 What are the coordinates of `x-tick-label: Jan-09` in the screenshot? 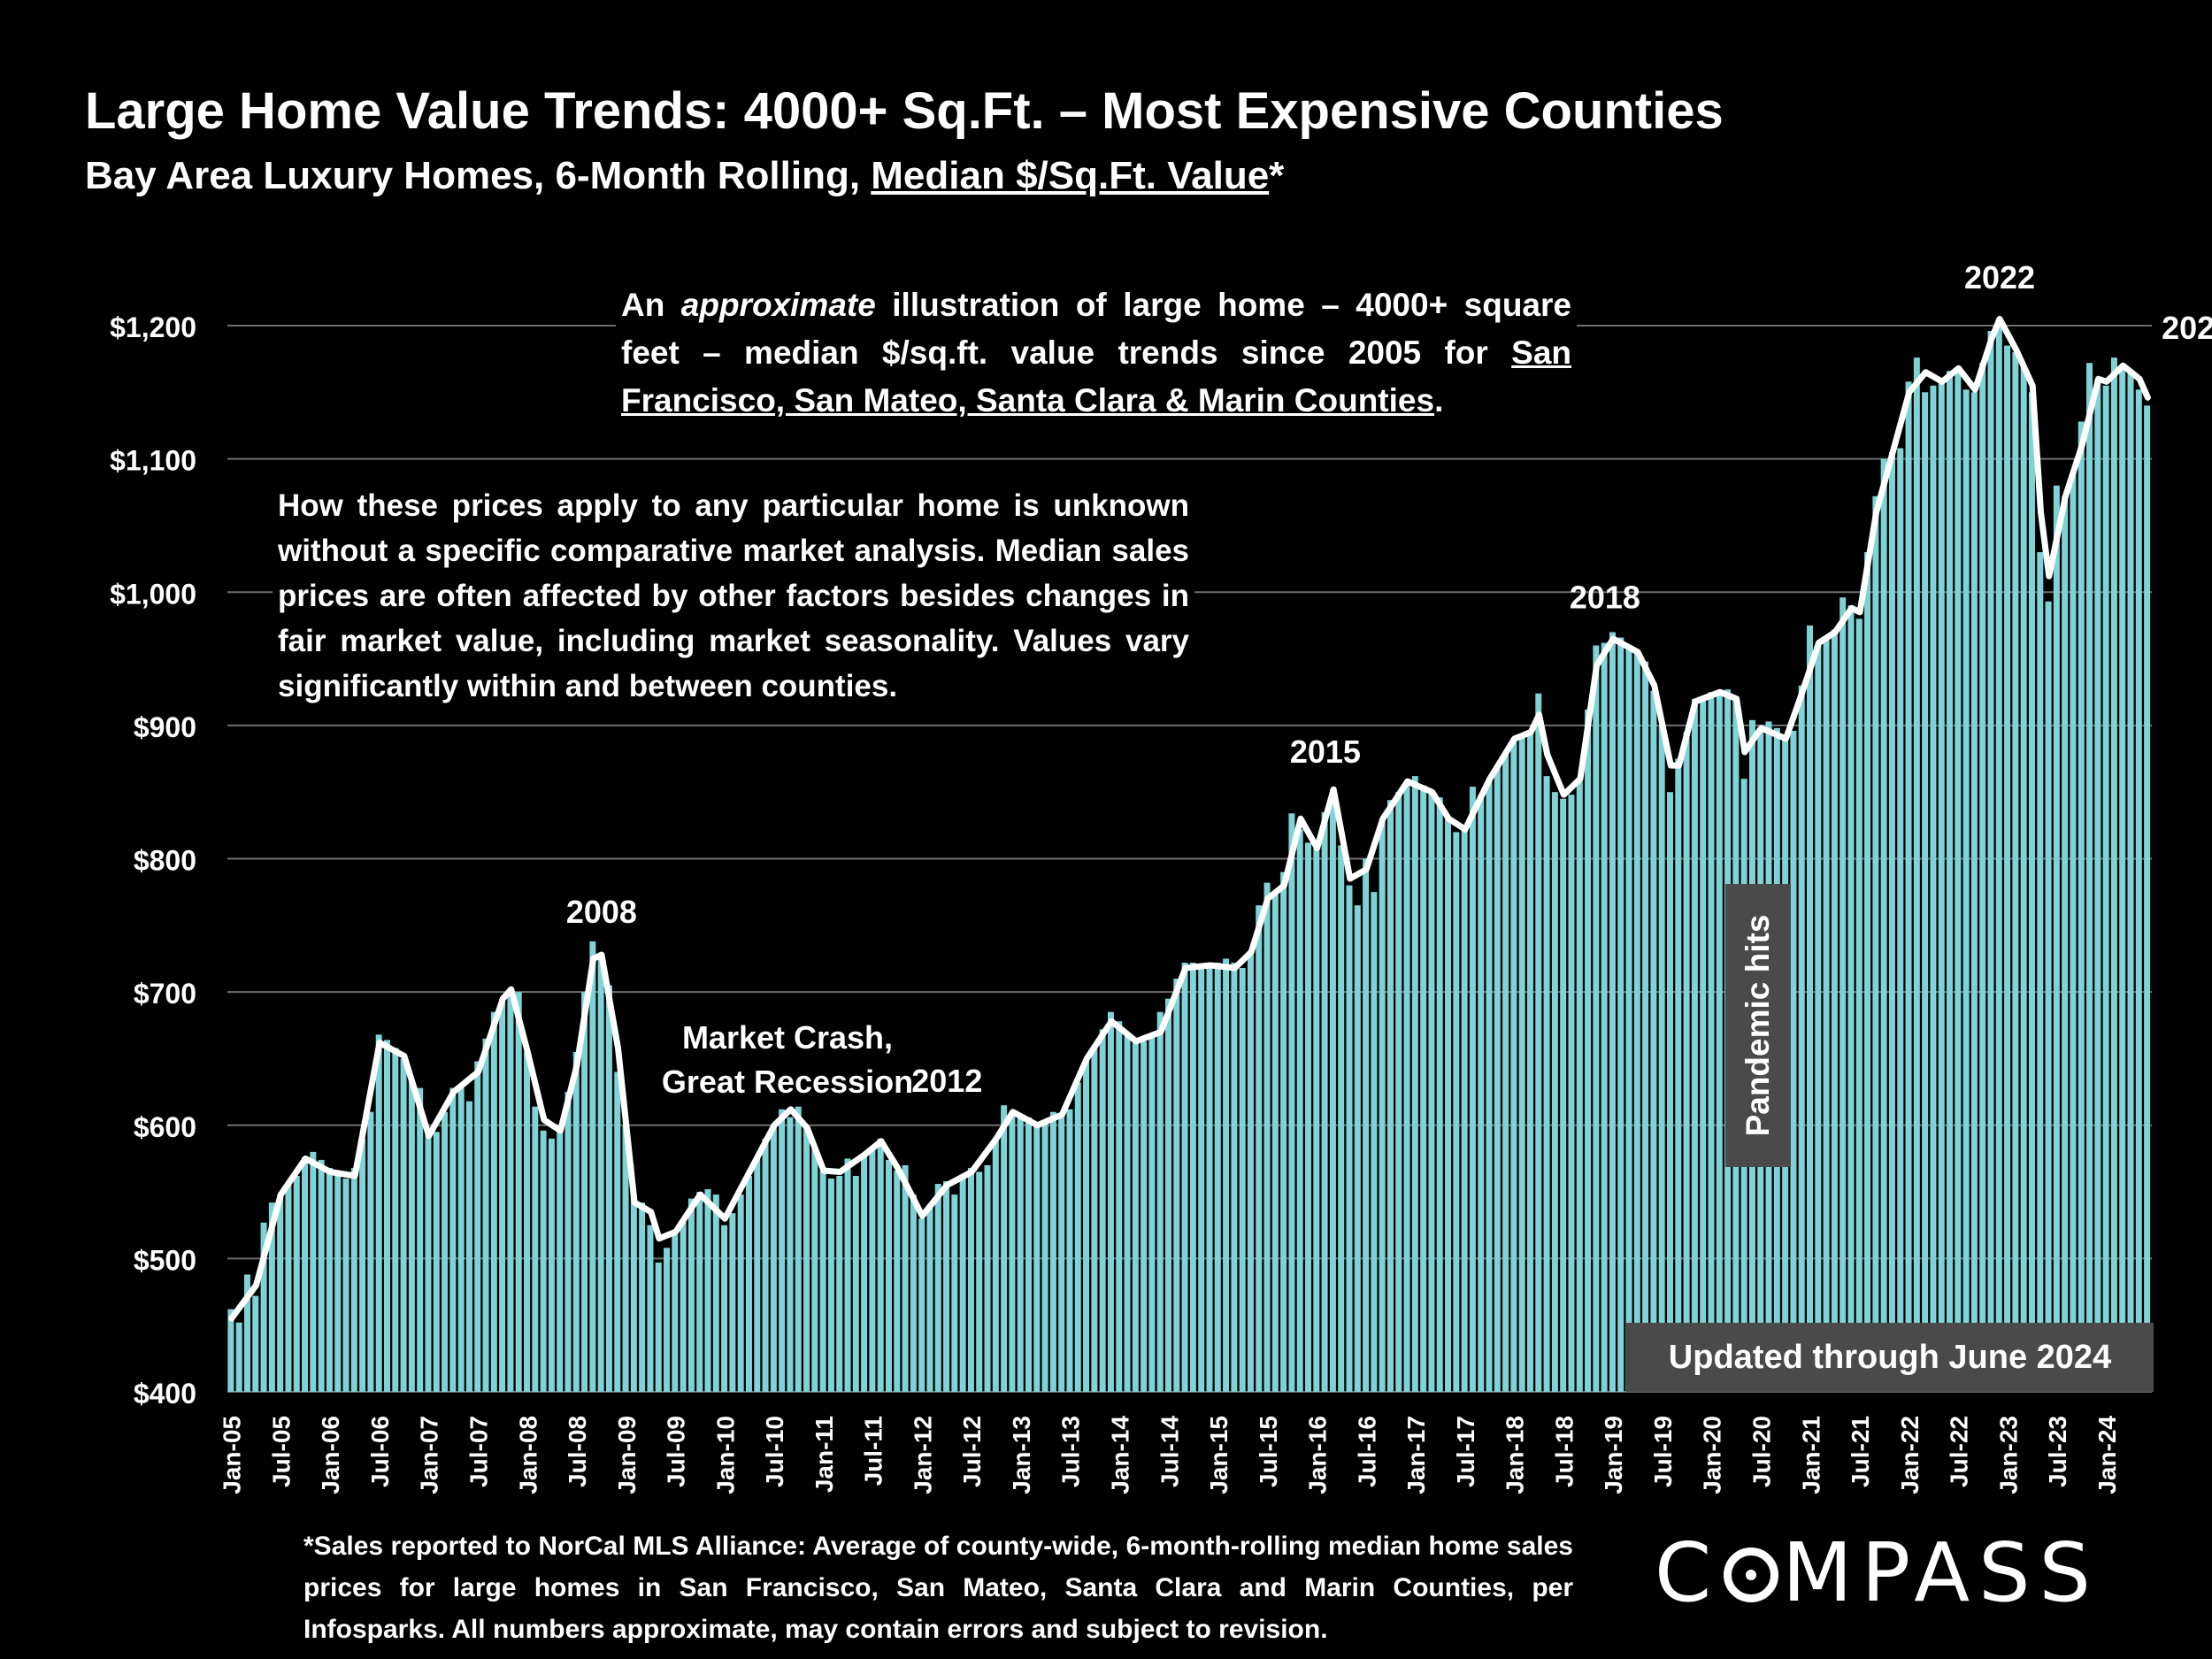 It's located at (627, 1455).